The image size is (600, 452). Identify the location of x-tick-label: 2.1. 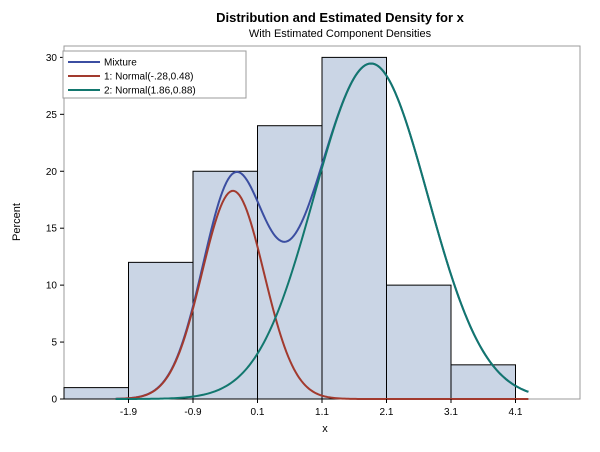
(387, 412).